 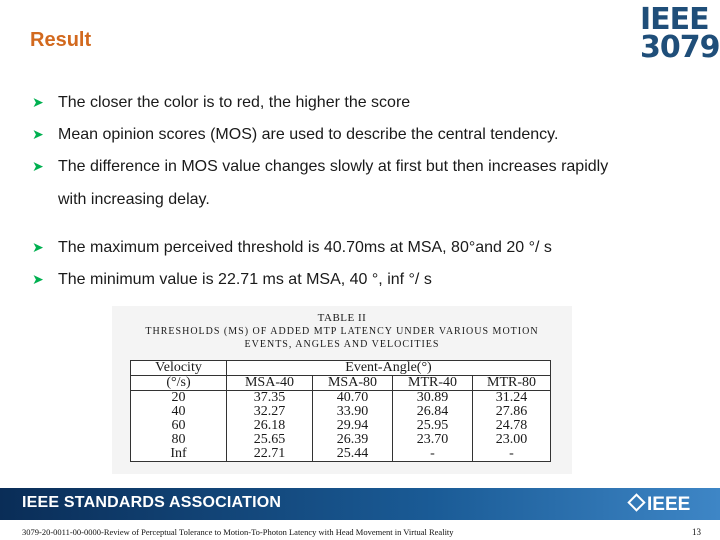 What do you see at coordinates (178, 426) in the screenshot?
I see `table-cell: 60` at bounding box center [178, 426].